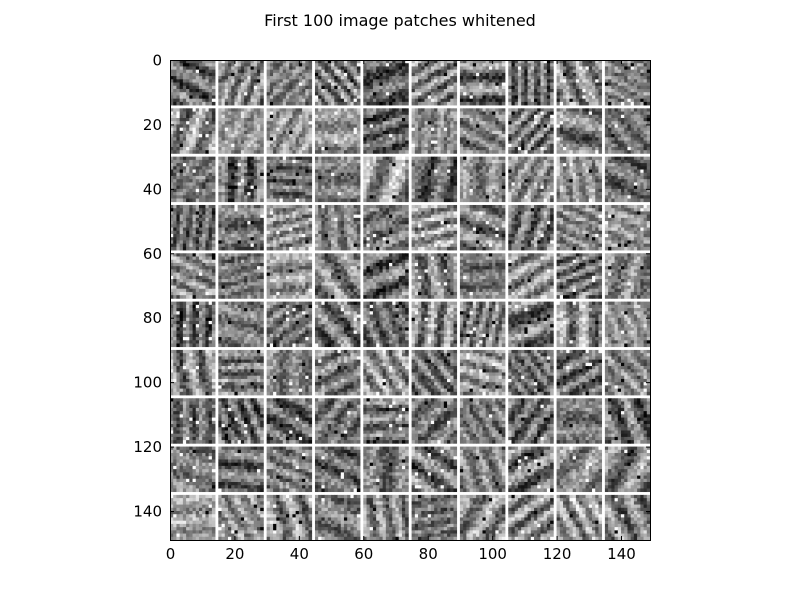 The width and height of the screenshot is (800, 600). Describe the element at coordinates (152, 318) in the screenshot. I see `y-tick-label: 80` at that location.